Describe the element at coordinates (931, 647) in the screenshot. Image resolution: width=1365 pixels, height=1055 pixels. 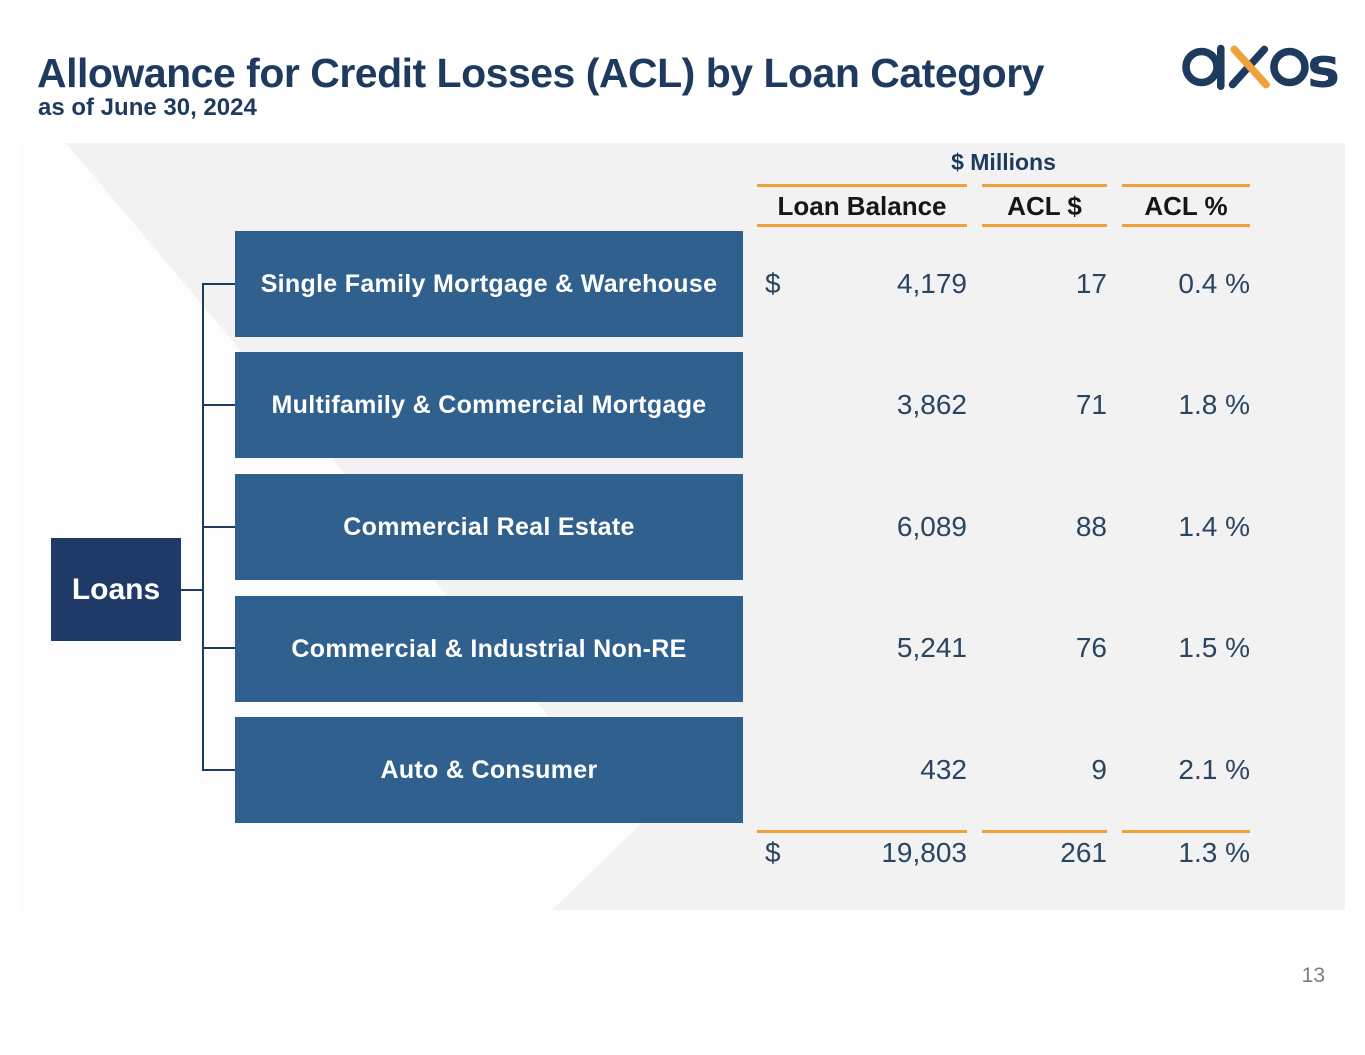
I see `value: 5,241` at that location.